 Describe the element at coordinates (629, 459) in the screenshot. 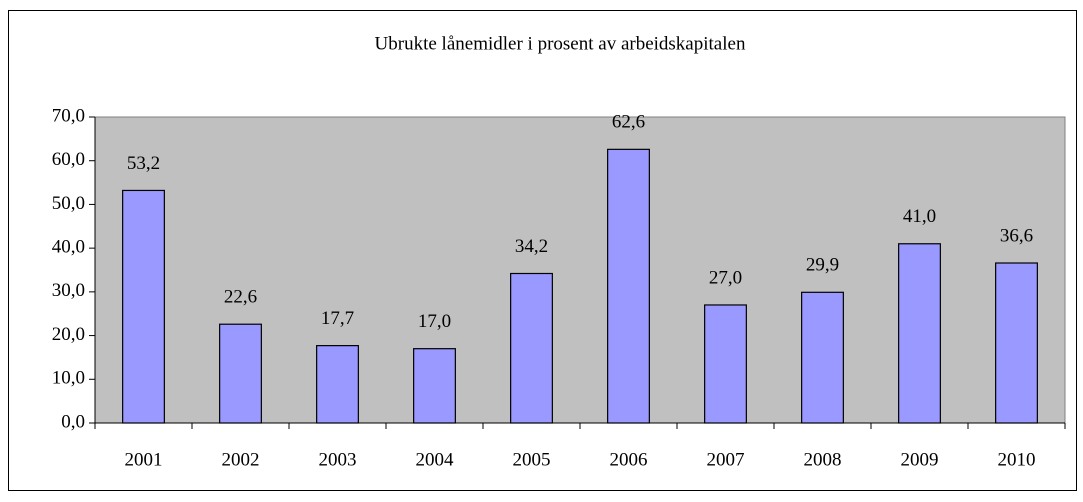

I see `x-tick-label: 2006` at that location.